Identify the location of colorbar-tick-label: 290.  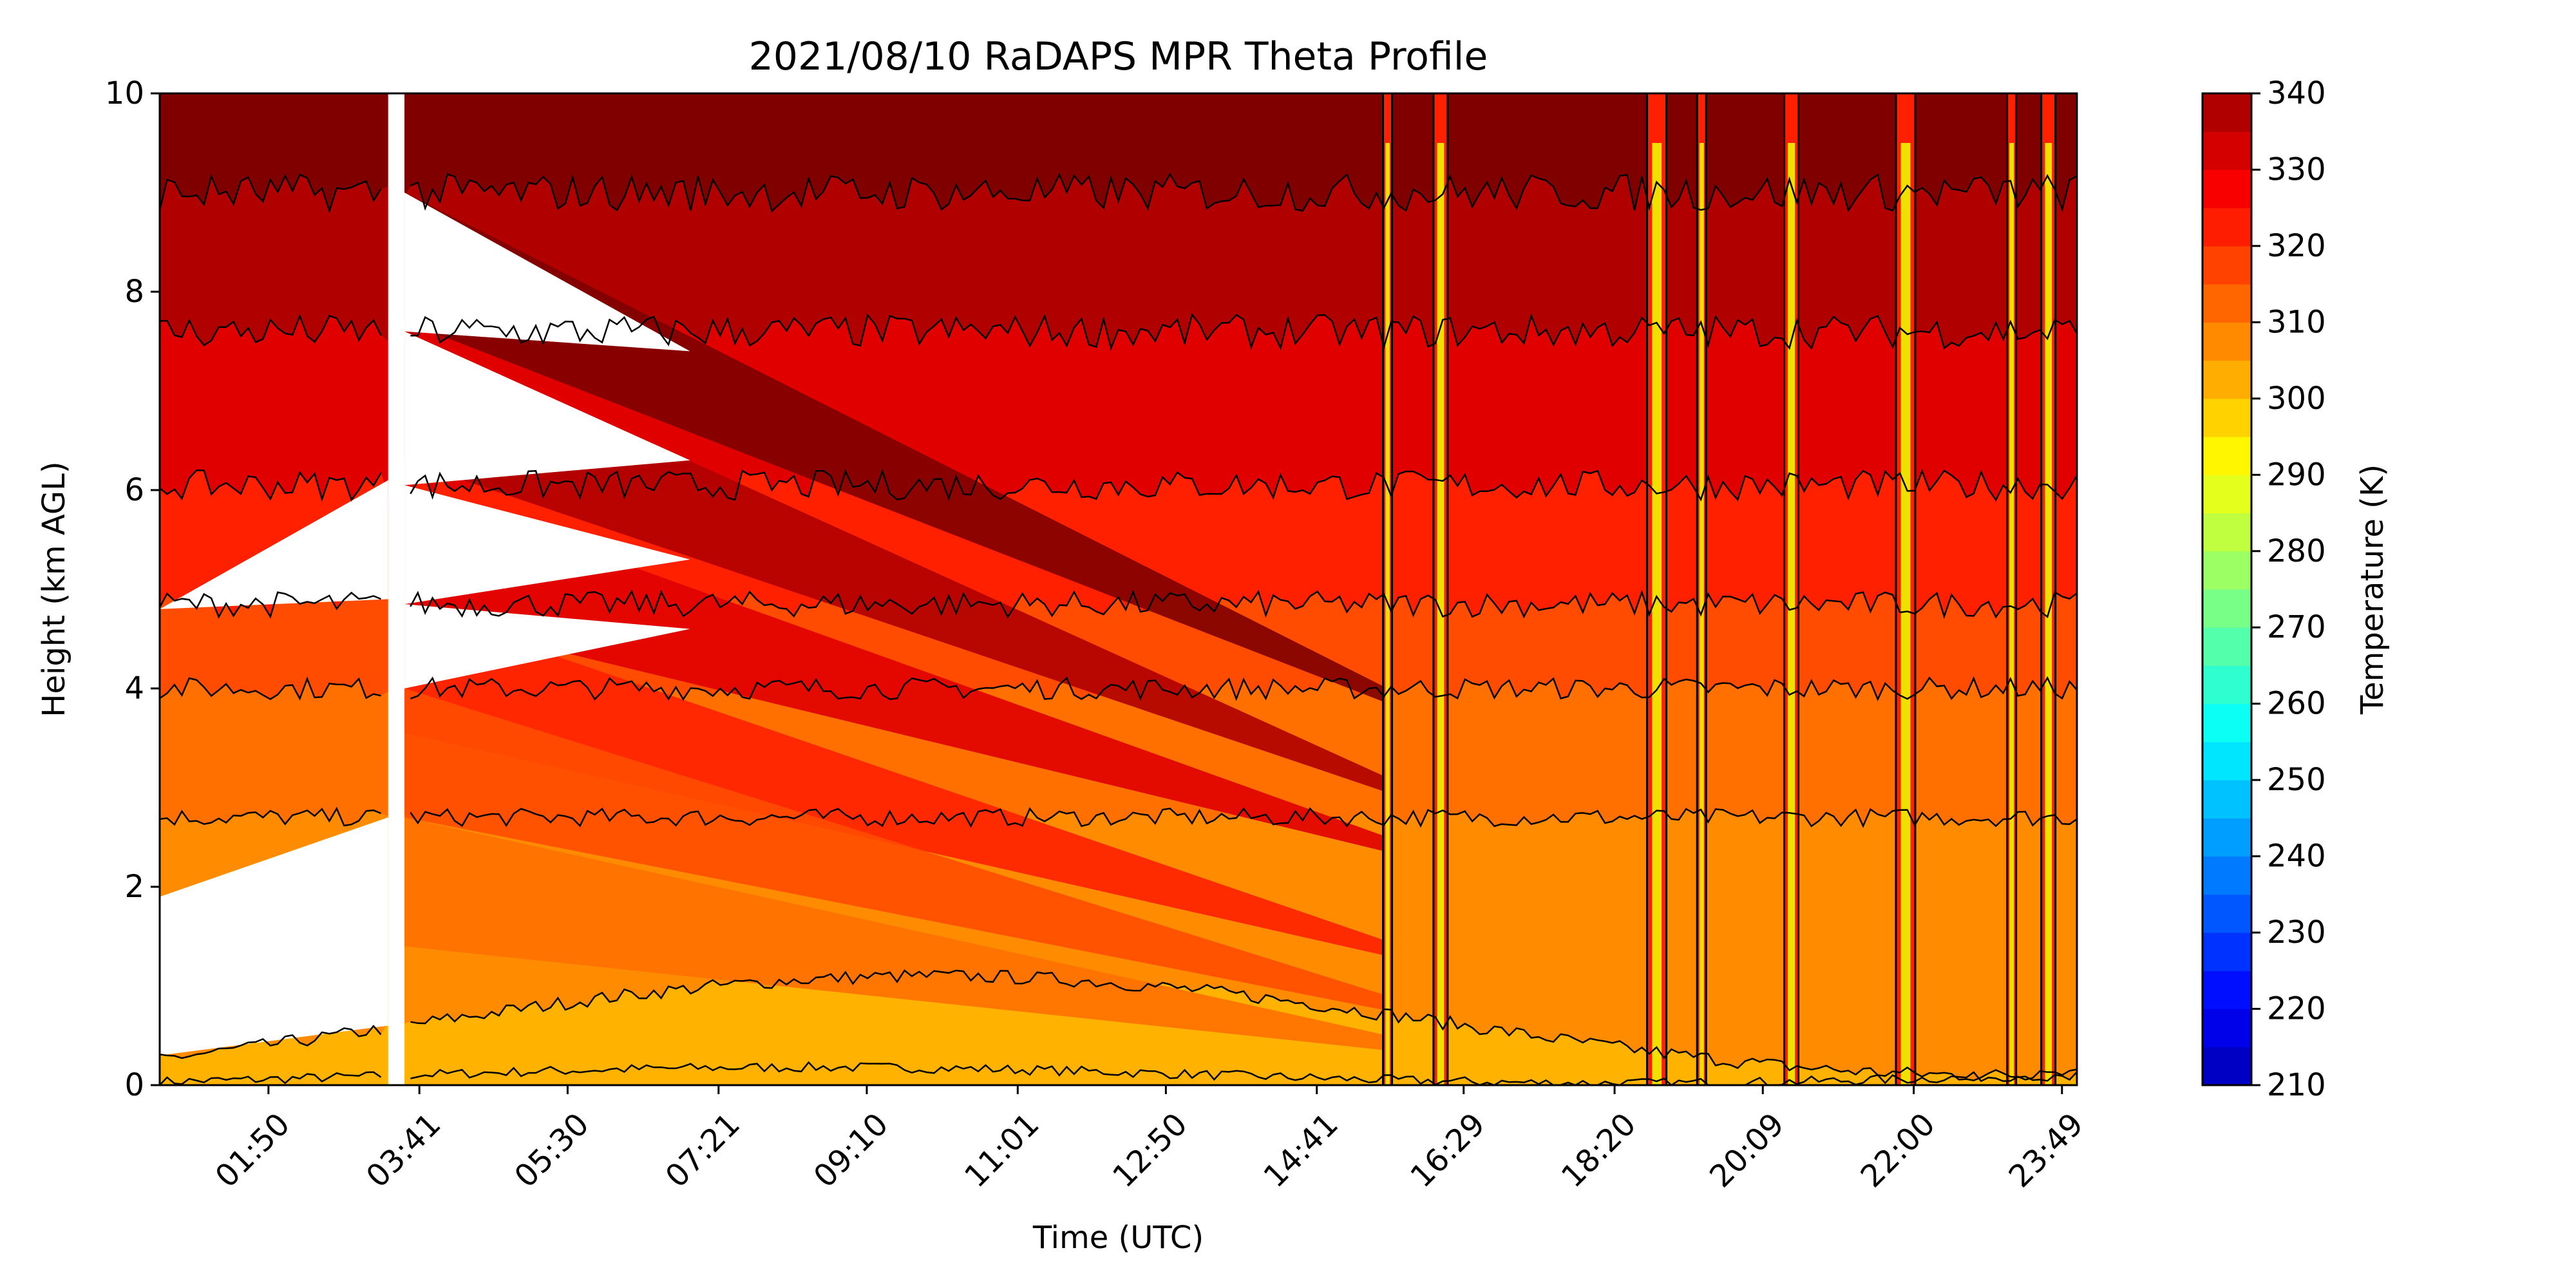
(2297, 475).